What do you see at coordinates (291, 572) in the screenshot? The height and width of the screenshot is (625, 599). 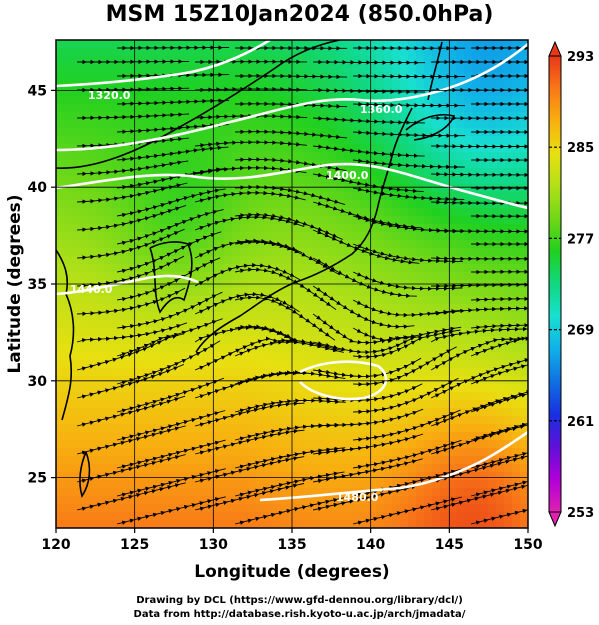 I see `x-axis-label: Longitude (degrees)` at bounding box center [291, 572].